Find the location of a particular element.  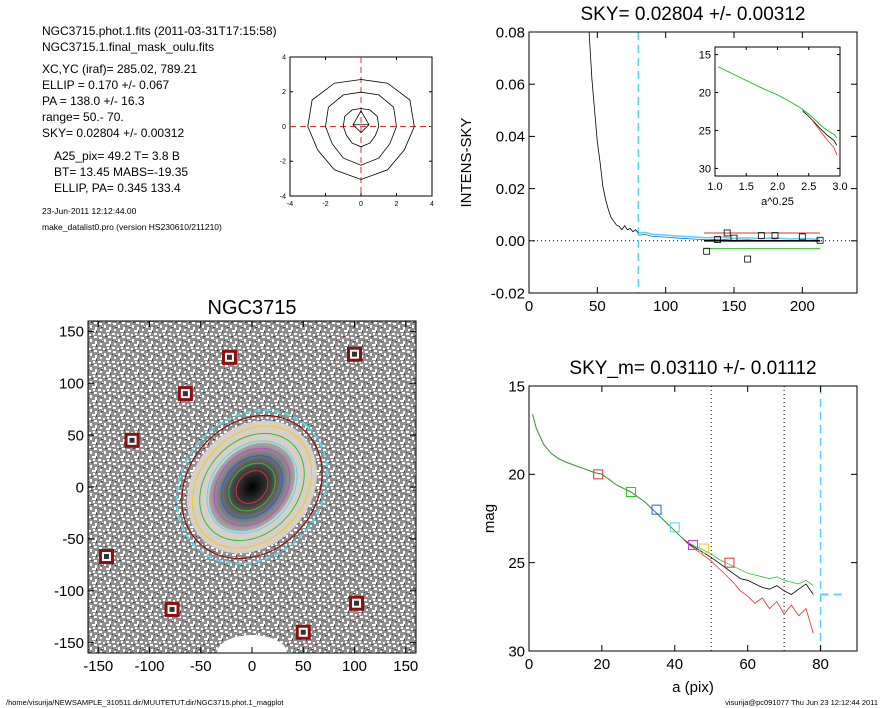

ellip-pa-line: ELLIP, PA= 0.345 133.4 is located at coordinates (117, 188).